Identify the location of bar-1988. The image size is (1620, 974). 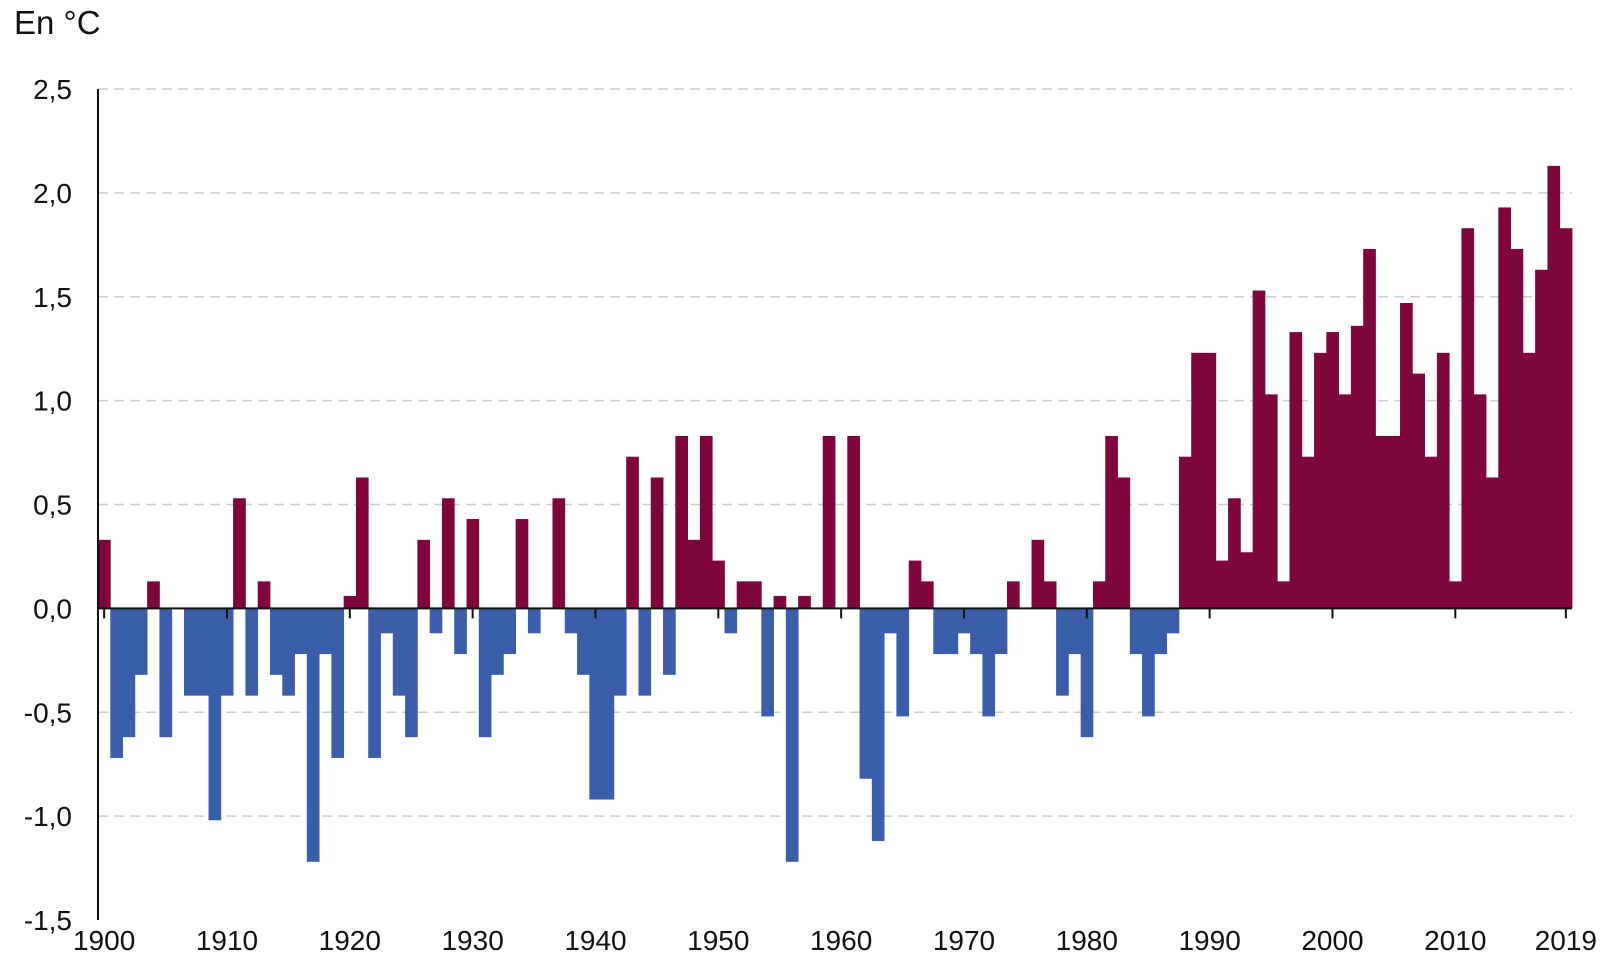
(1185, 532).